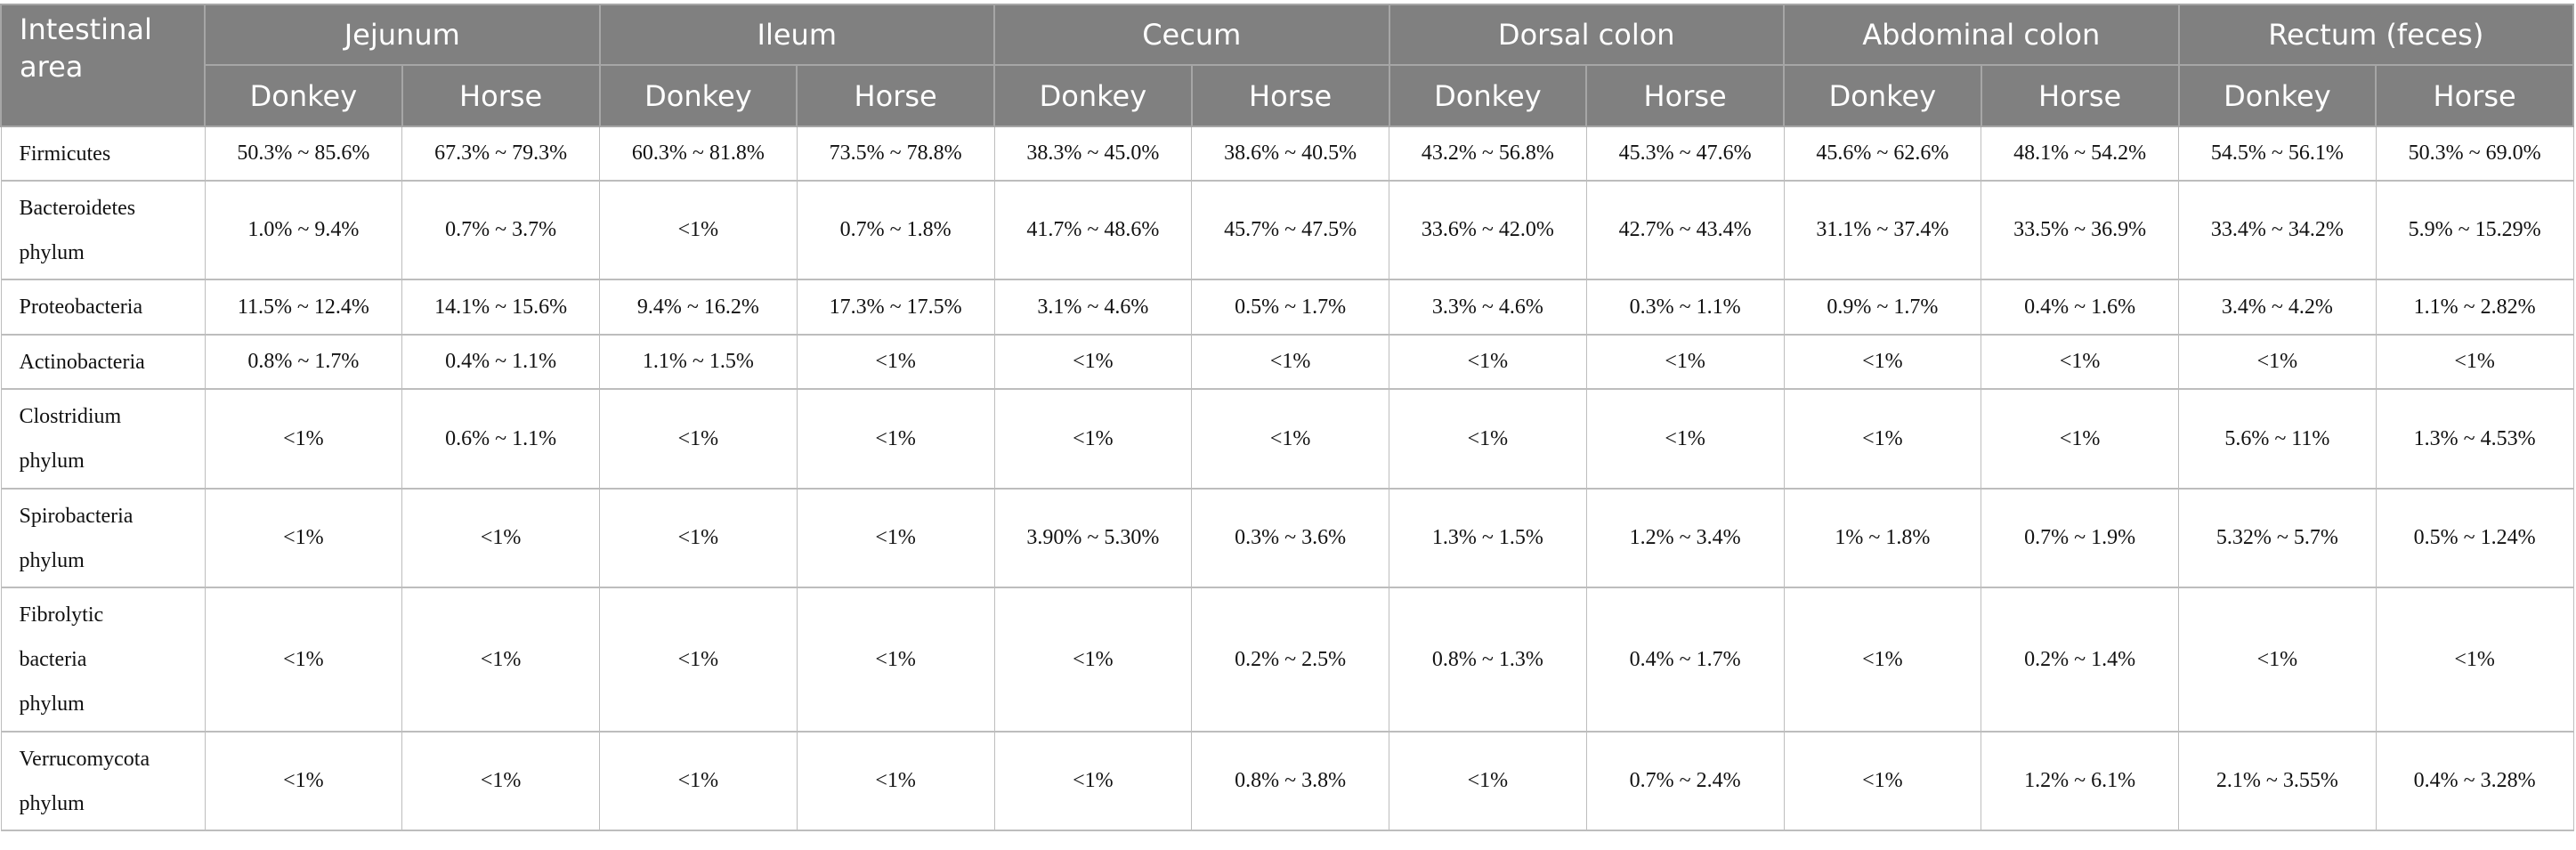 This screenshot has height=850, width=2576. What do you see at coordinates (103, 230) in the screenshot?
I see `row-label: Bacteroidetes phylum` at bounding box center [103, 230].